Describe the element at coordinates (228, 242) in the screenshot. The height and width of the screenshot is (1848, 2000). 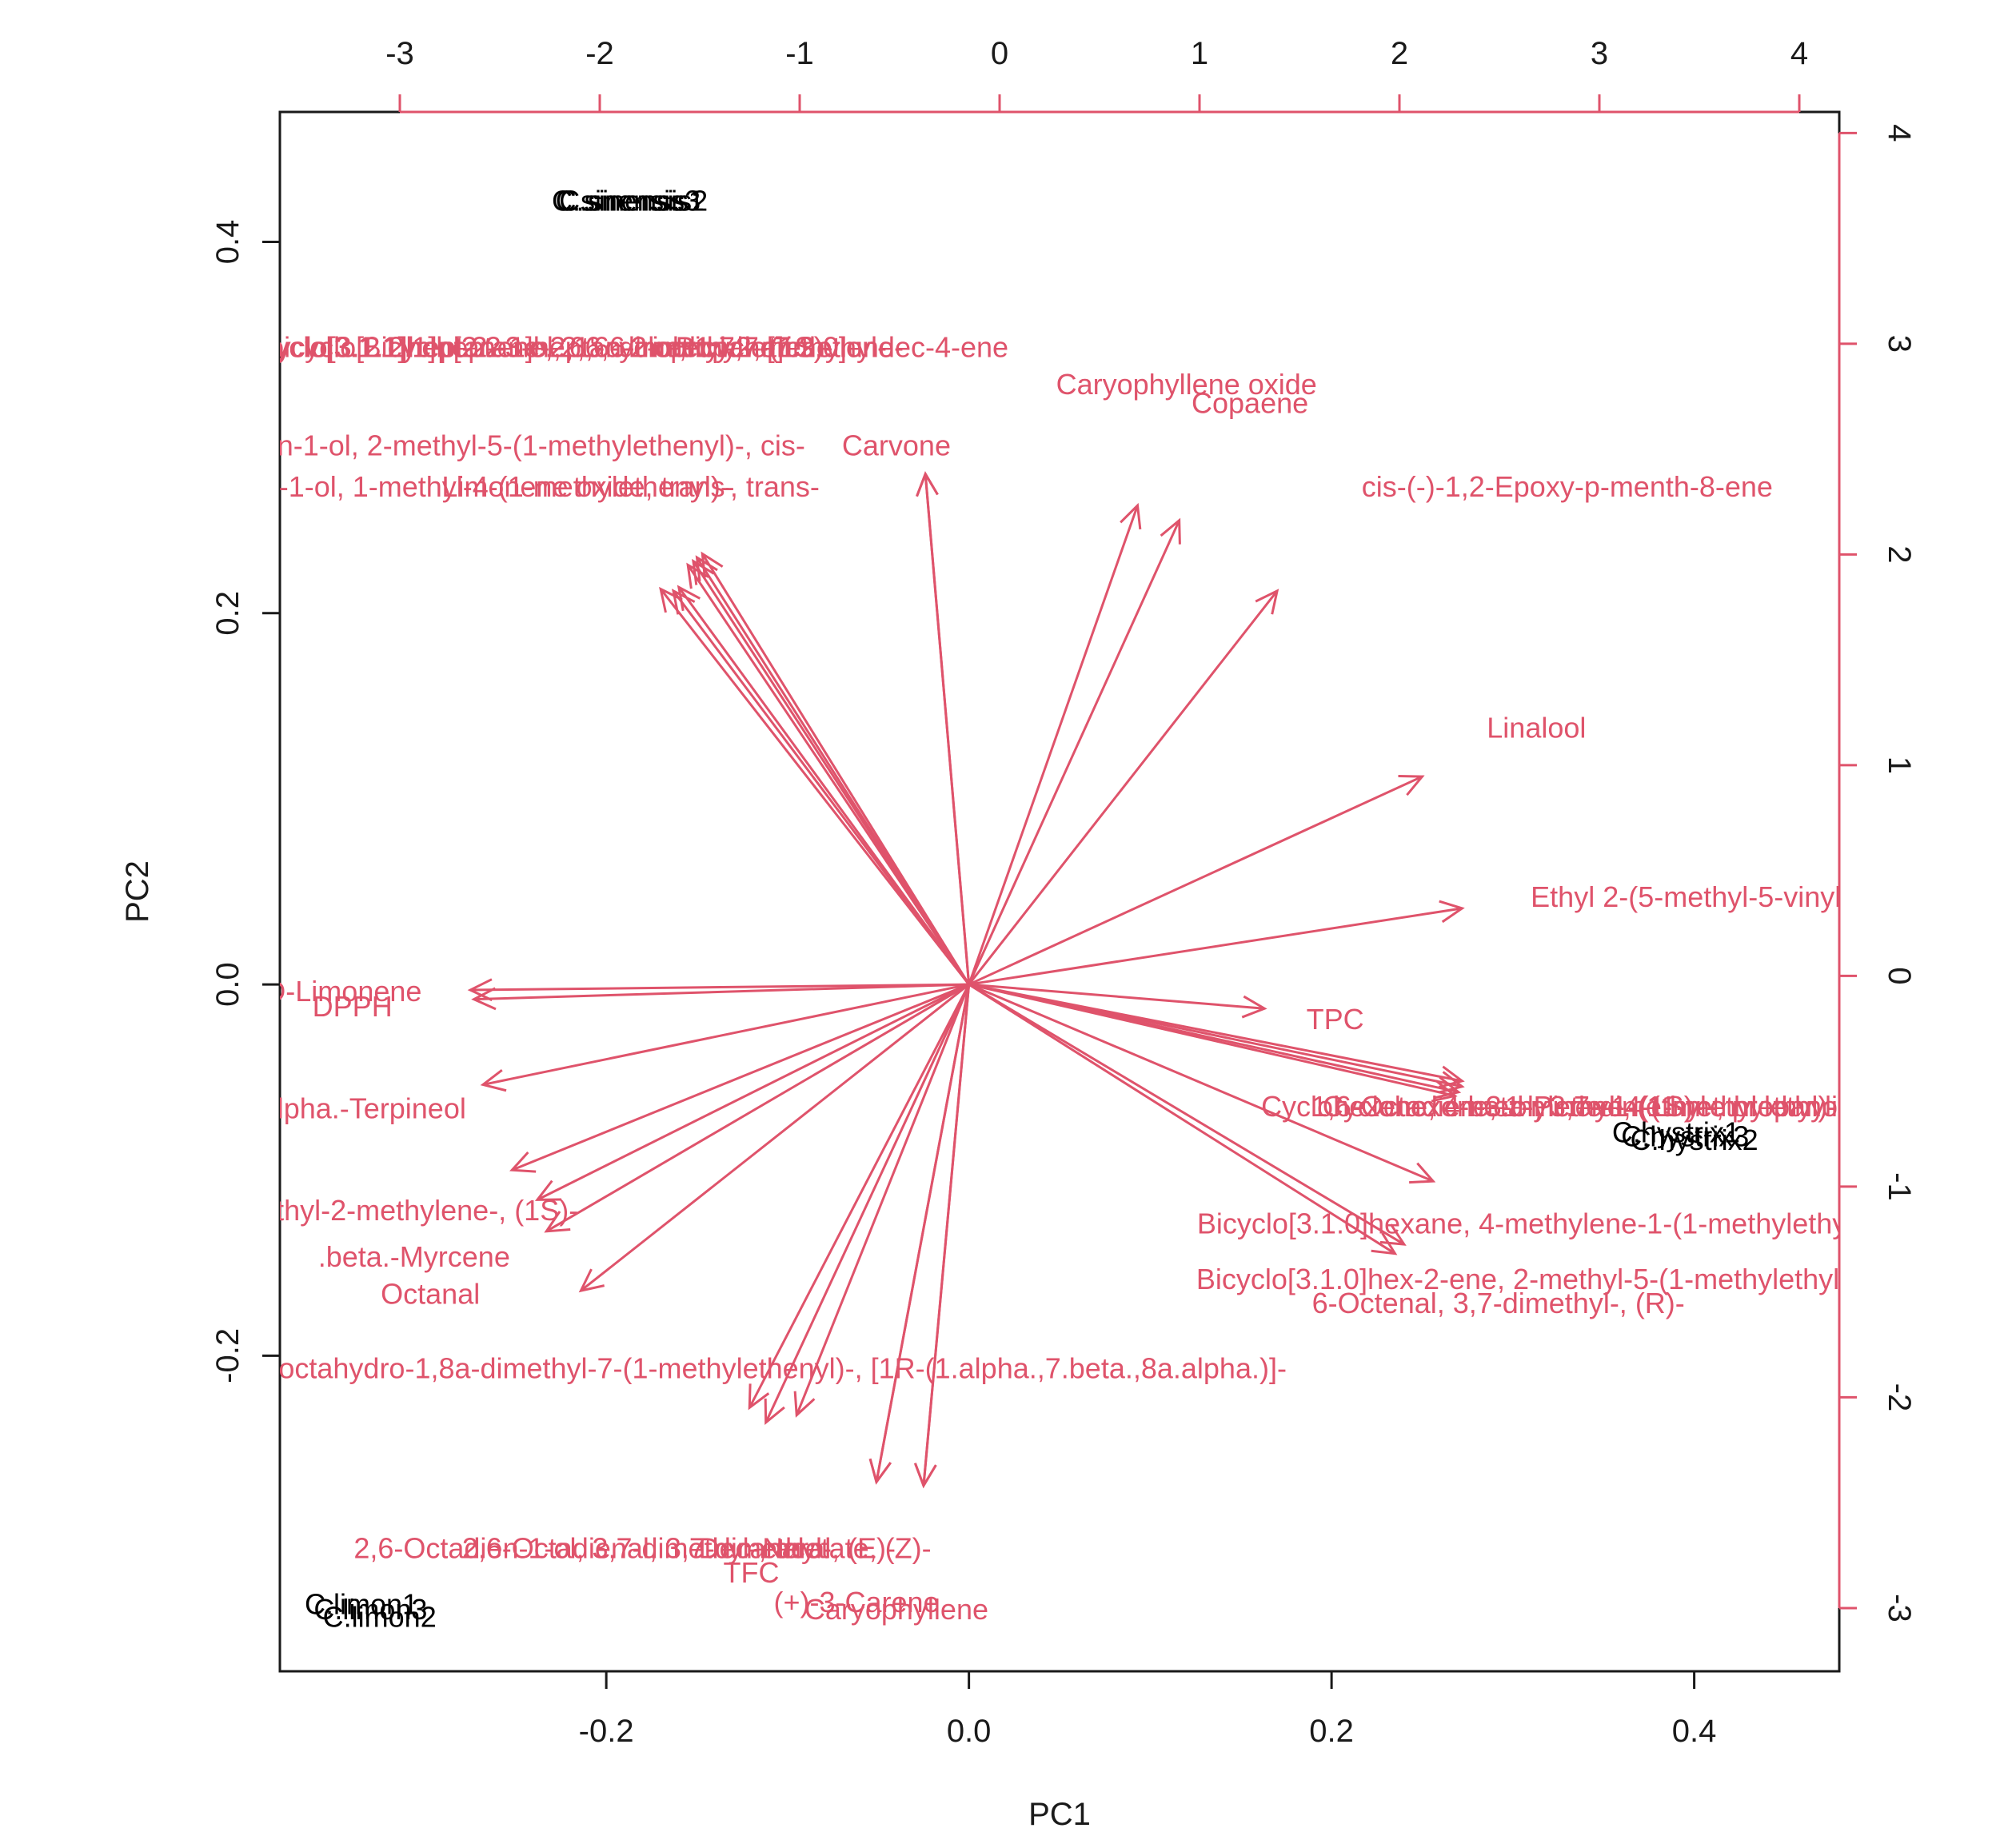
I see `y-tick-label: 0.4` at that location.